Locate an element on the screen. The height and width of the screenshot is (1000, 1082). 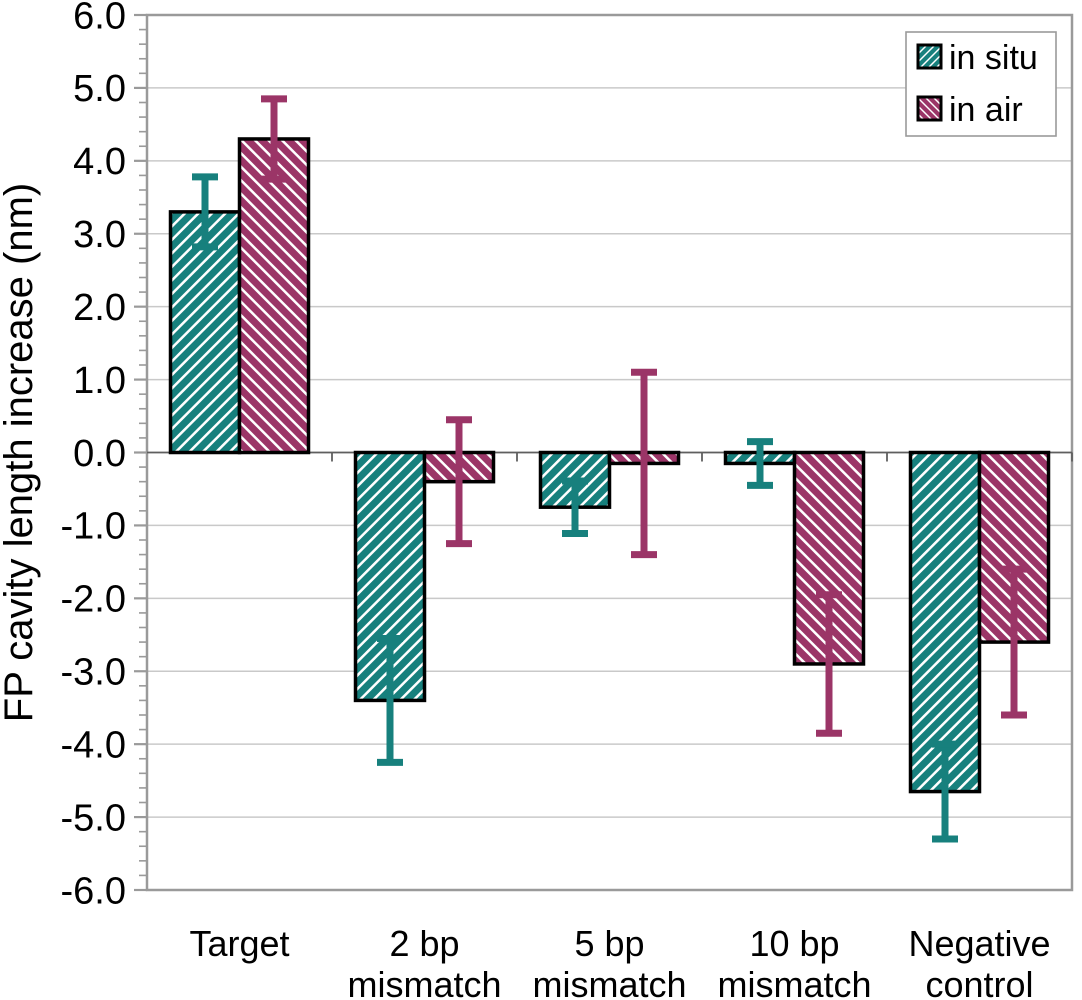
svg-text: Negative is located at coordinates (979, 943).